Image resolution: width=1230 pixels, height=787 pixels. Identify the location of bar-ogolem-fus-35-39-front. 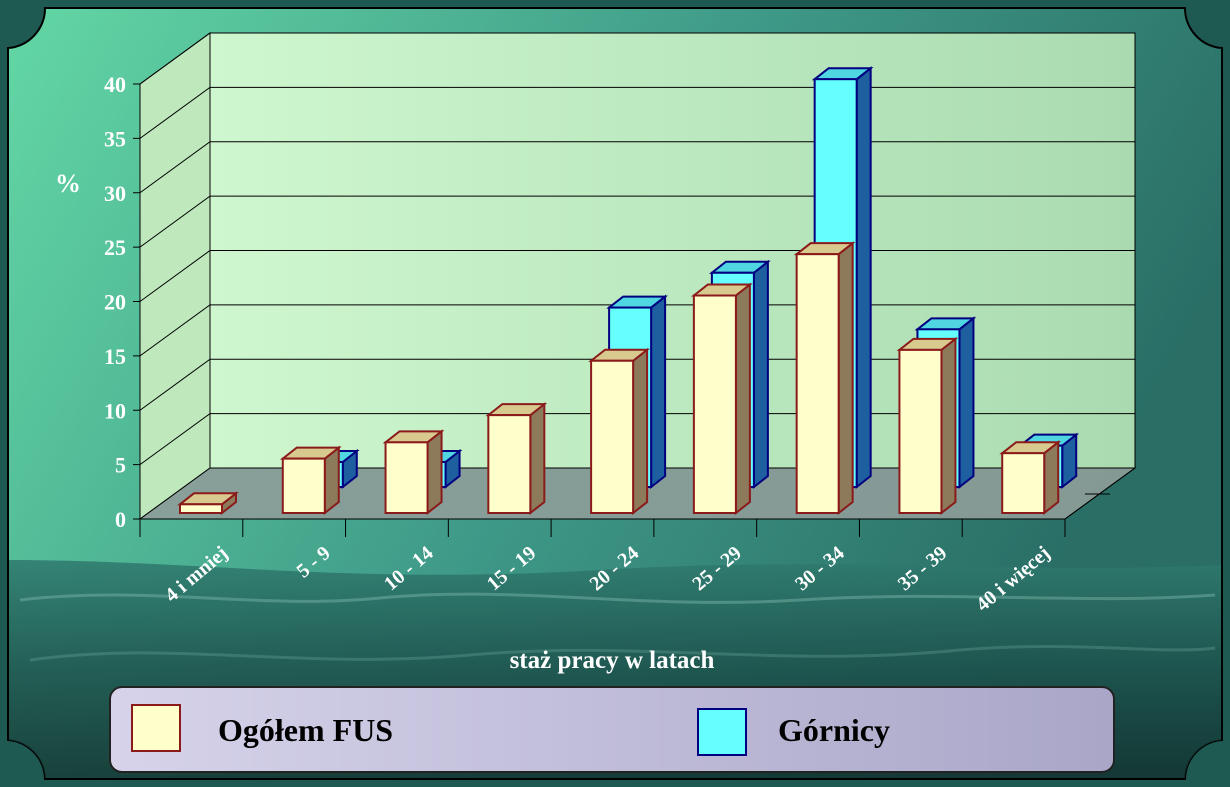
(920, 431).